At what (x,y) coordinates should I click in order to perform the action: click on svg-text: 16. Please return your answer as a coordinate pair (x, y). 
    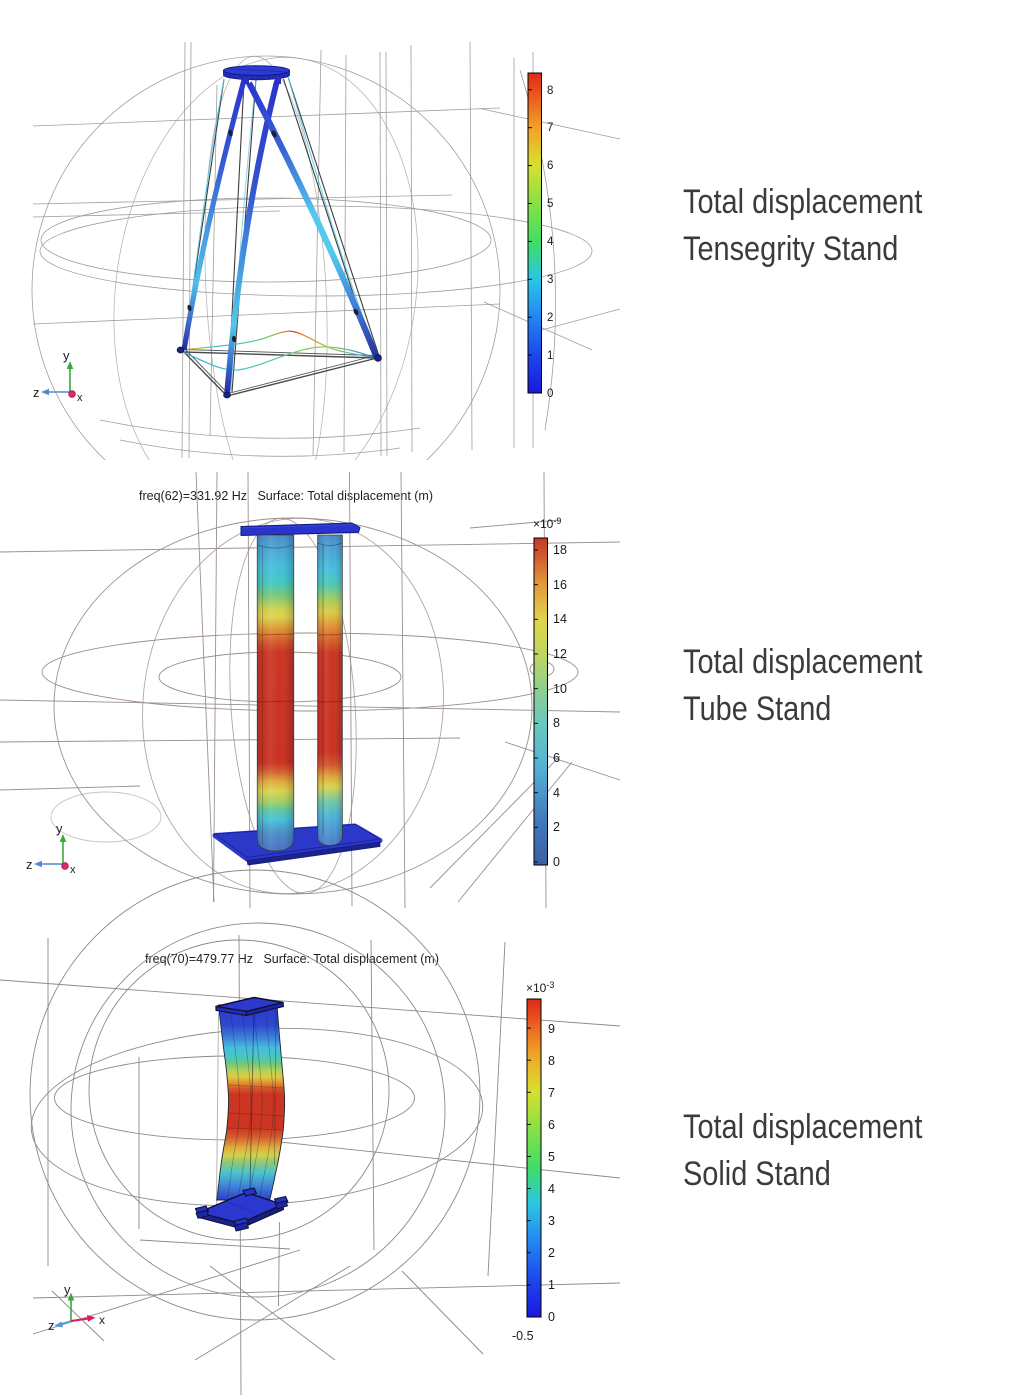
    Looking at the image, I should click on (560, 585).